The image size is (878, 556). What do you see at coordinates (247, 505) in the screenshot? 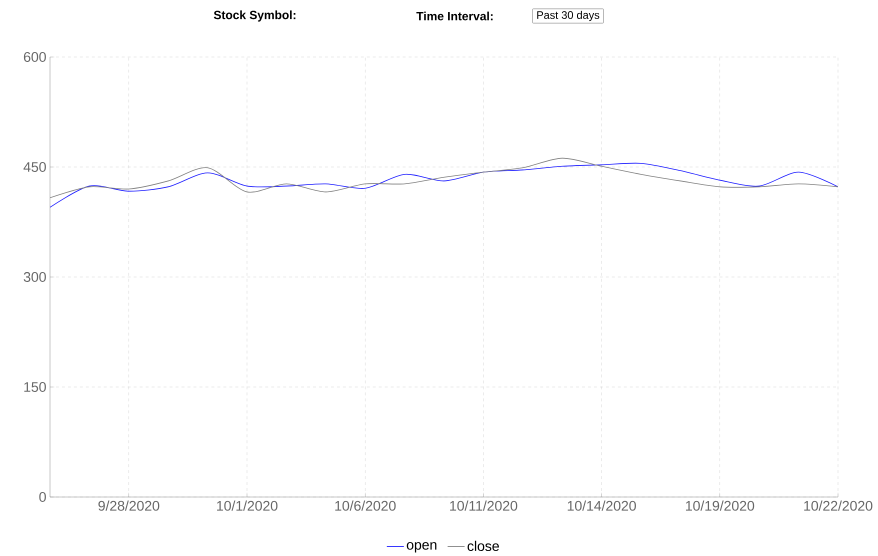
I see `x-tick-label: 10/1/2020` at bounding box center [247, 505].